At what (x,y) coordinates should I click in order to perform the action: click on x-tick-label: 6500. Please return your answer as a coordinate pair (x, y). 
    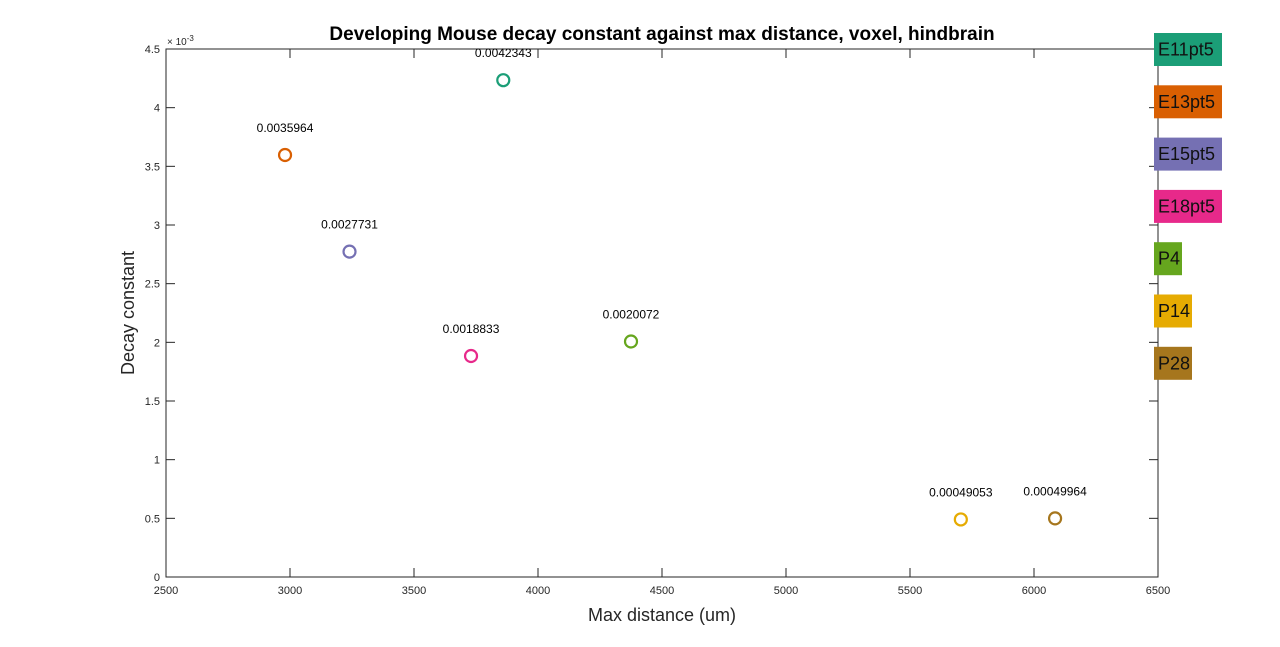
    Looking at the image, I should click on (1158, 591).